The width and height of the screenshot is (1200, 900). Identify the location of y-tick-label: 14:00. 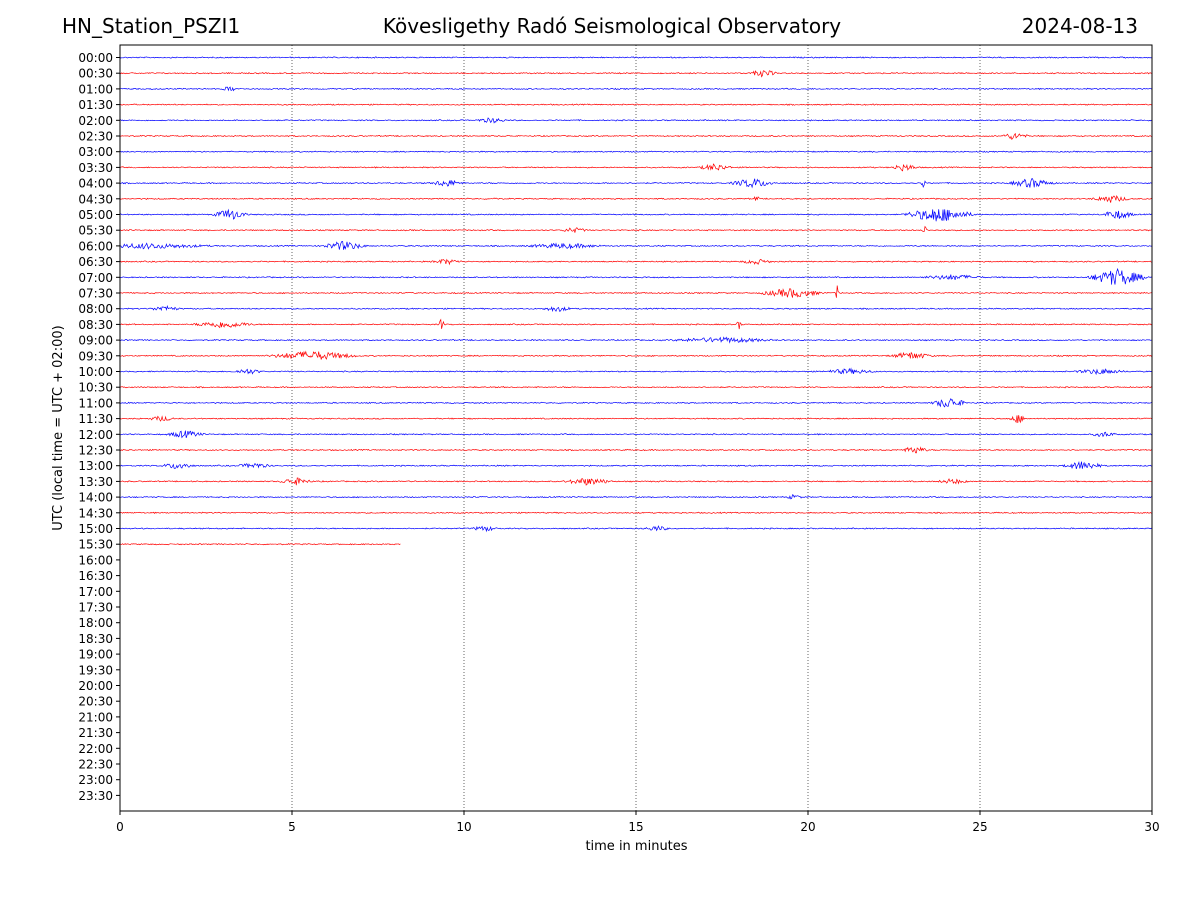
(95, 498).